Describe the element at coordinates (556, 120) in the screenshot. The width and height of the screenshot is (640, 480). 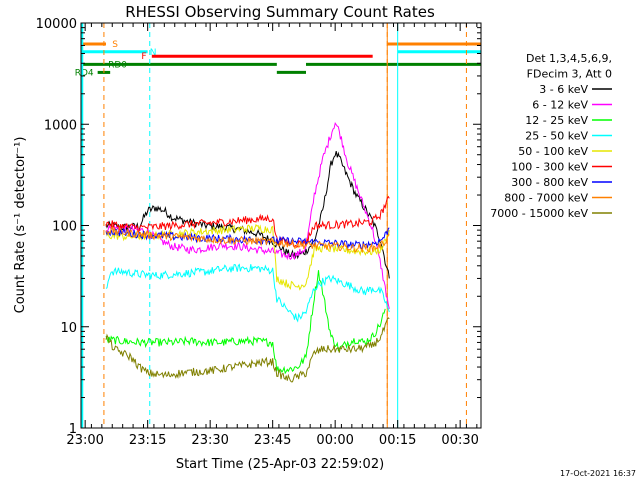
I see `legend-entry: 12 - 25 keV` at that location.